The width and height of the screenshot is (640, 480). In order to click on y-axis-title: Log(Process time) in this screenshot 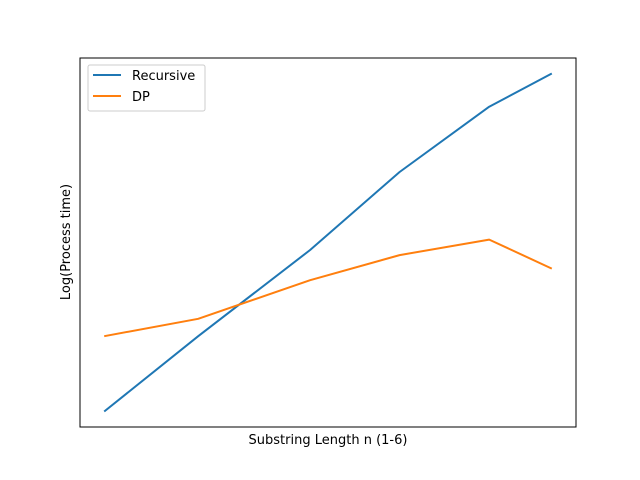, I will do `click(66, 242)`.